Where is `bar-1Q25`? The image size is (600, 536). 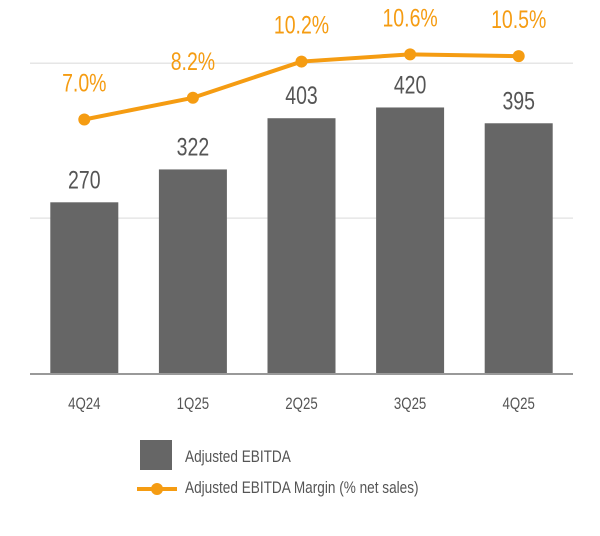 bar-1Q25 is located at coordinates (192, 271).